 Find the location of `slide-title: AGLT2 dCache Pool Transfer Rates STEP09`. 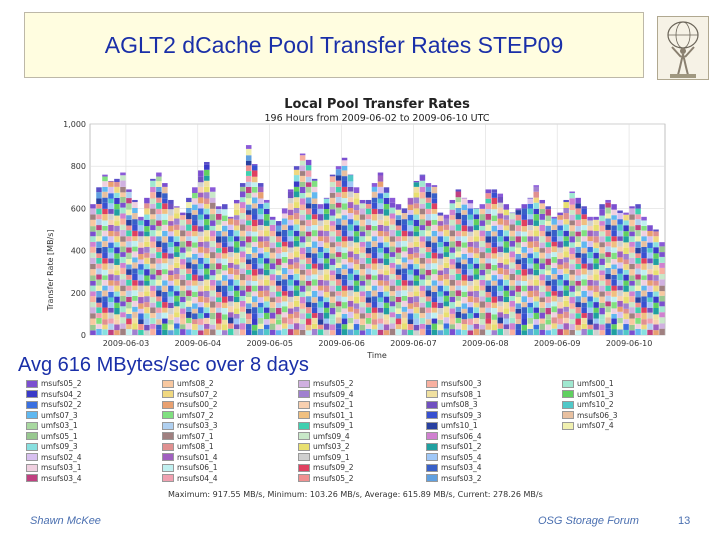

slide-title: AGLT2 dCache Pool Transfer Rates STEP09 is located at coordinates (334, 44).